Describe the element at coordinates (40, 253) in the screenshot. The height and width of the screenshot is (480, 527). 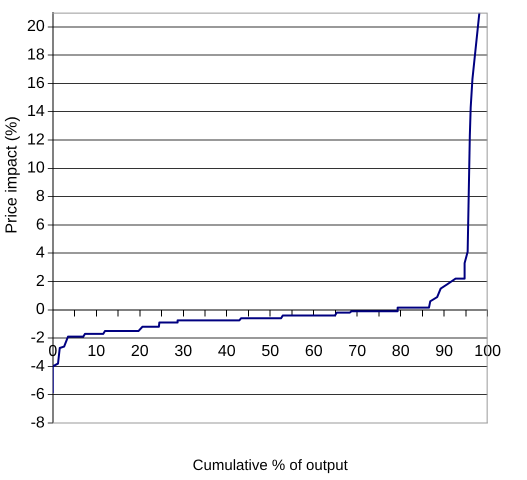
I see `y-tick-label: 4` at that location.